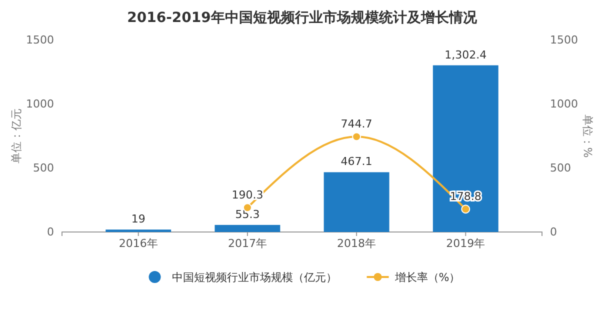  Describe the element at coordinates (465, 55) in the screenshot. I see `data-label: 1,302.4` at that location.